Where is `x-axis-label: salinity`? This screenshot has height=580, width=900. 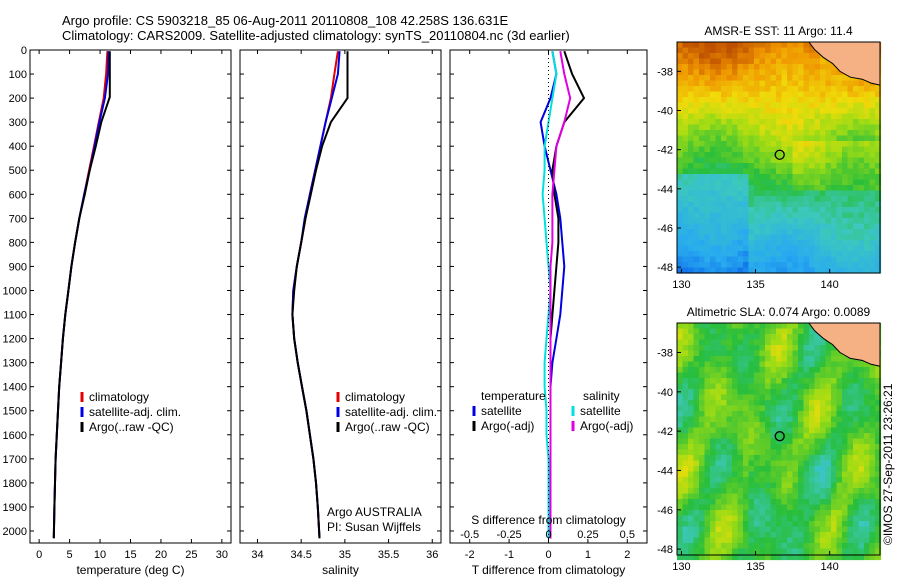
x-axis-label: salinity is located at coordinates (340, 570).